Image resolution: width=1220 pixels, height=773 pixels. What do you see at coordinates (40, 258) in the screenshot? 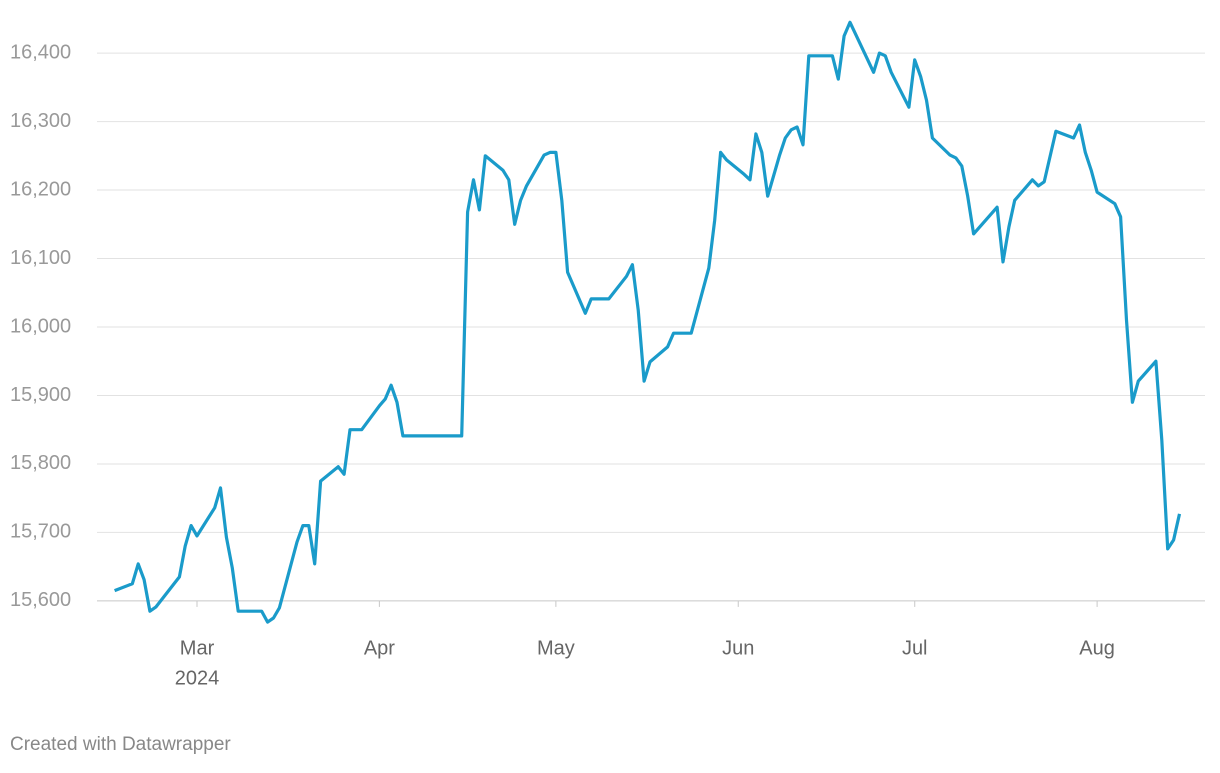
I see `y-tick-label: 16,100` at bounding box center [40, 258].